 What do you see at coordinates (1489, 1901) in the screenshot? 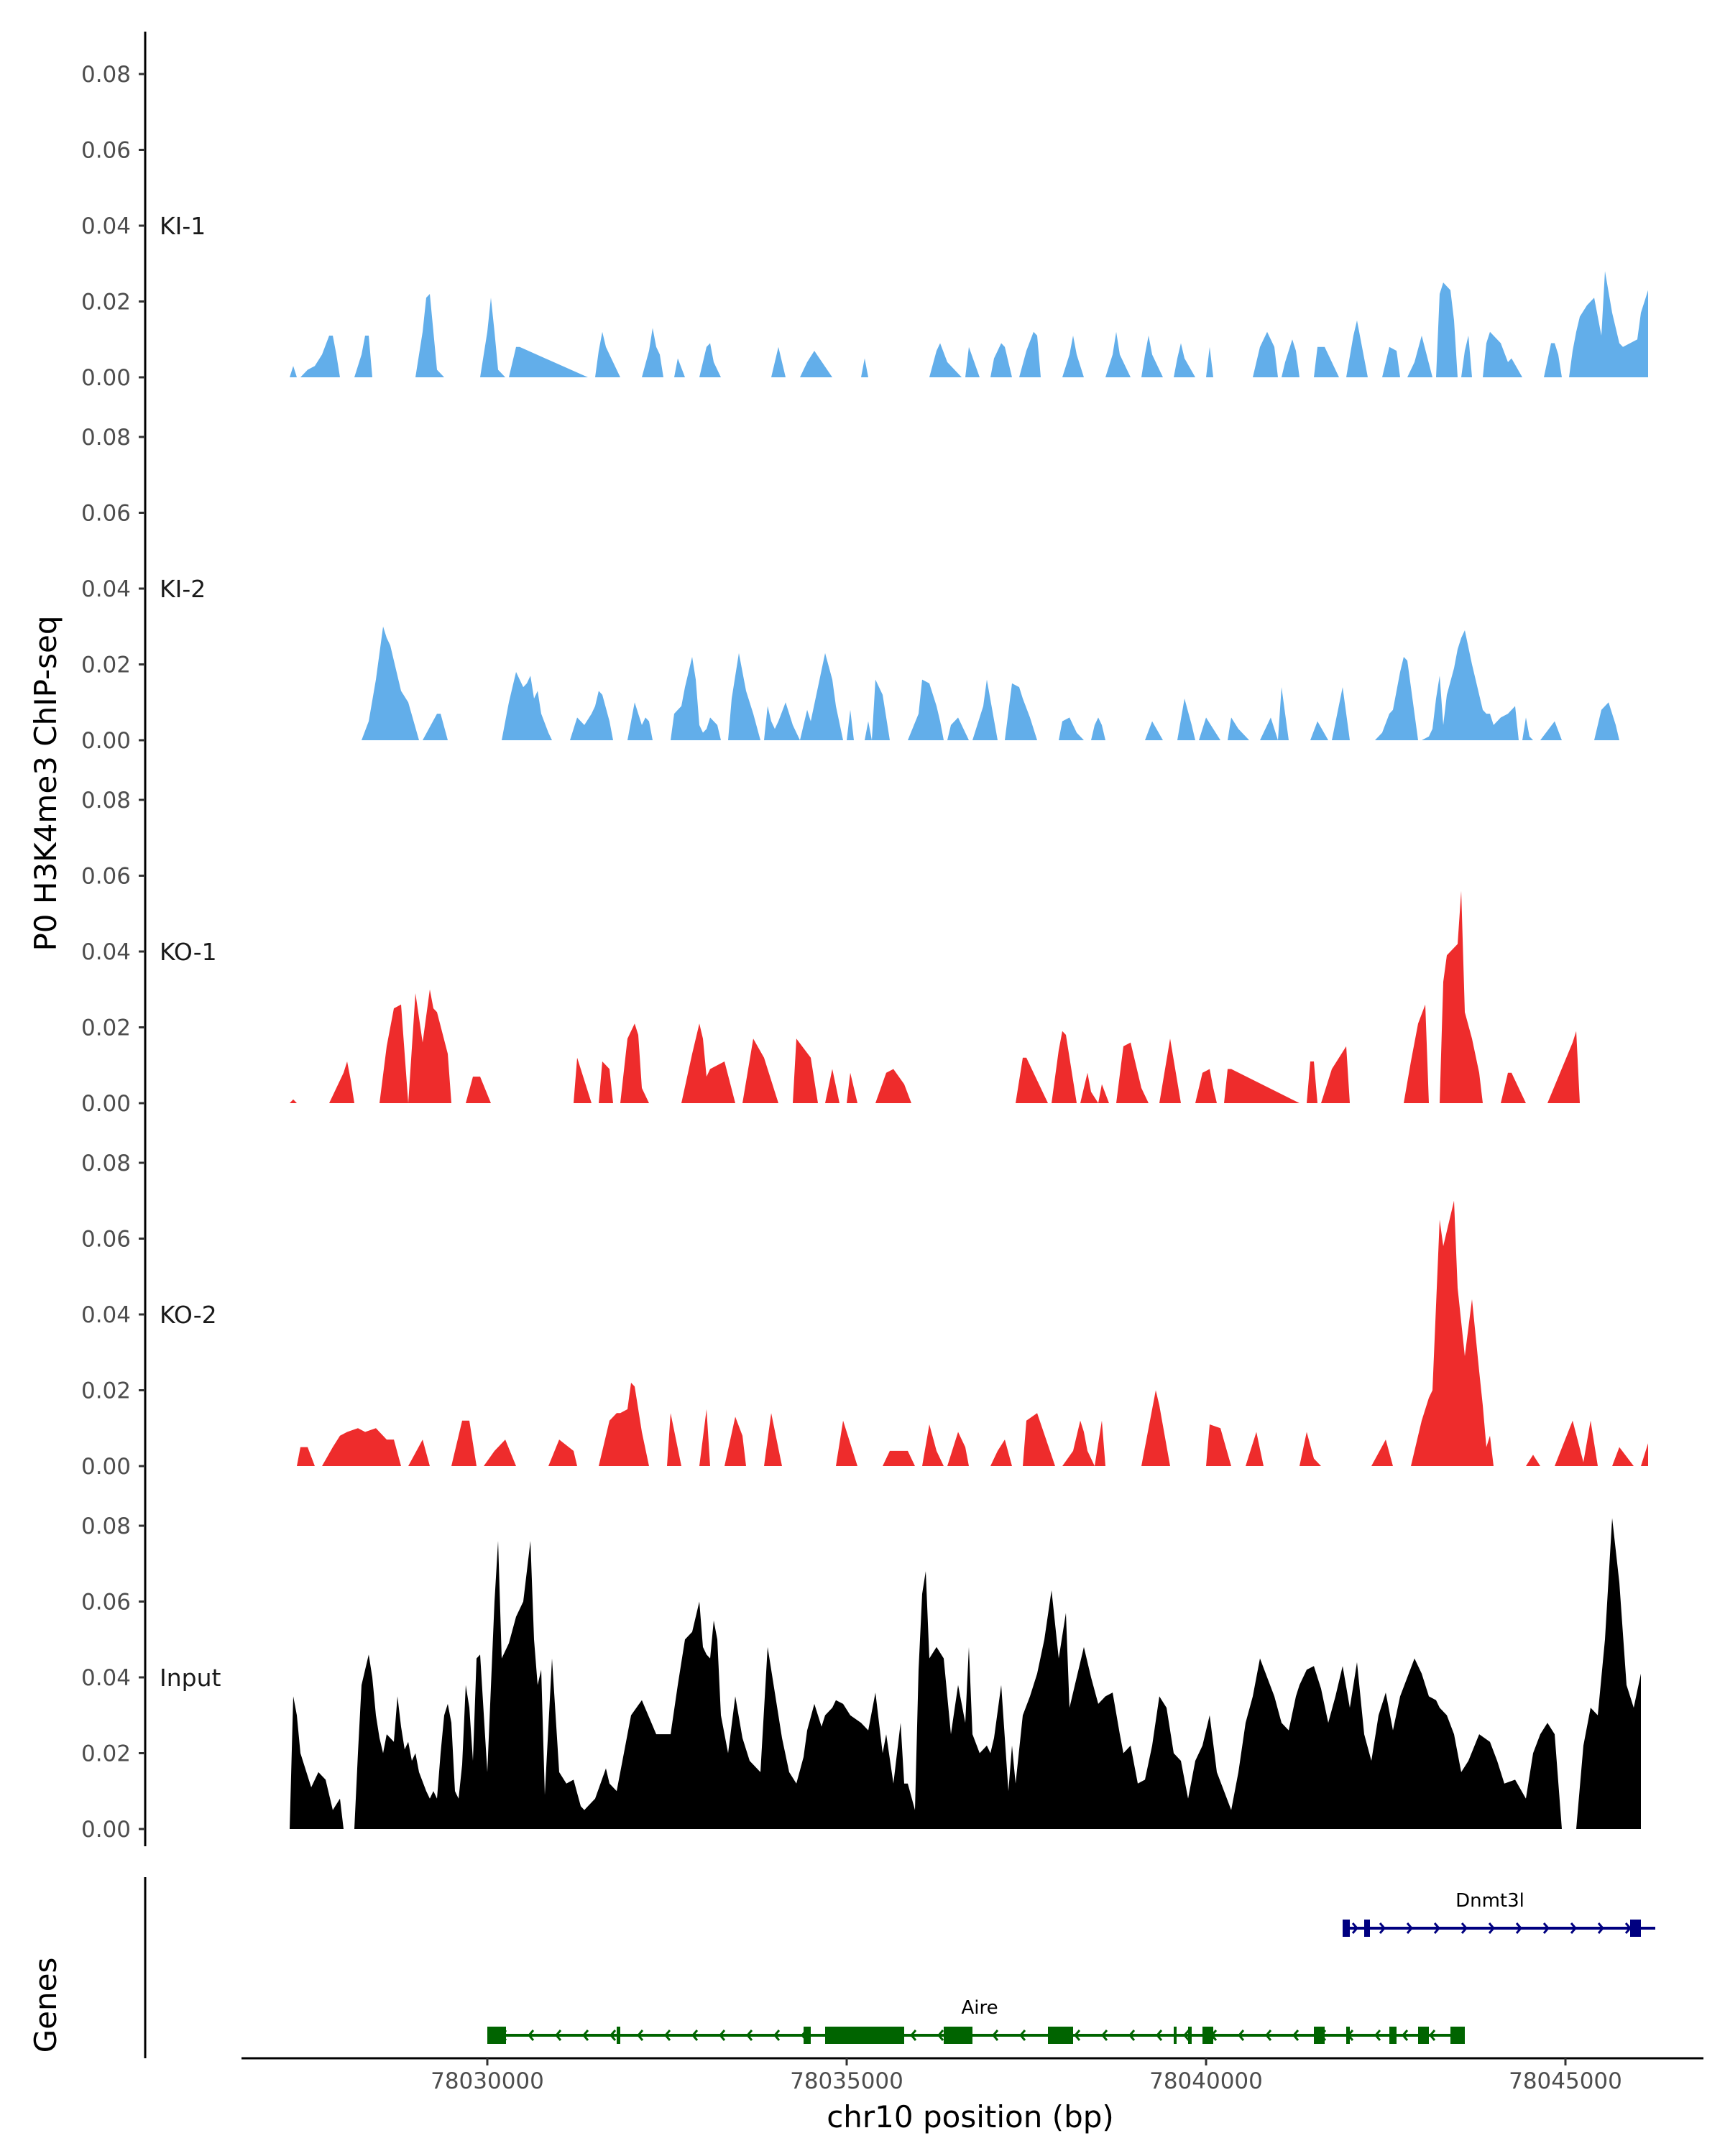
I see `gene-label: Dnmt3l` at bounding box center [1489, 1901].